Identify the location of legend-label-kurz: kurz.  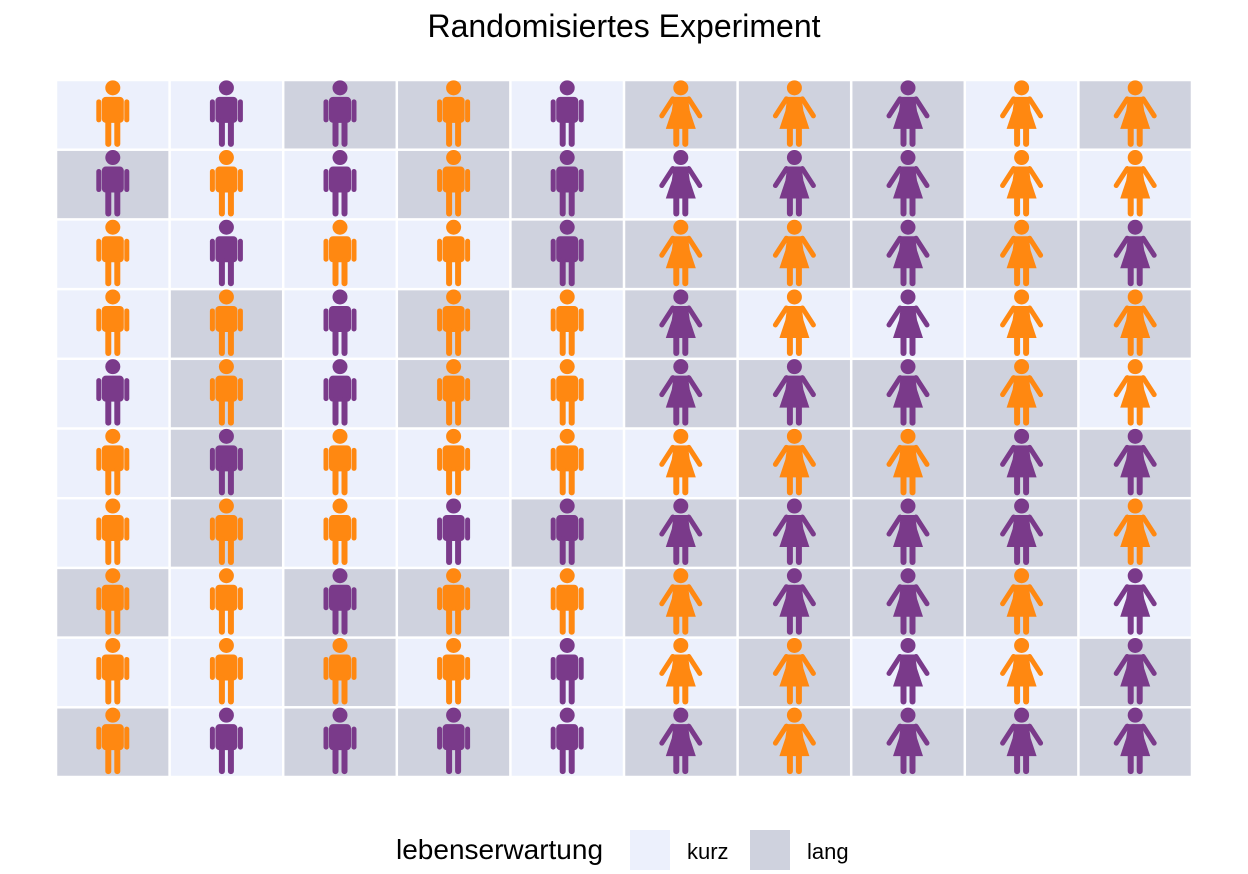
(708, 851).